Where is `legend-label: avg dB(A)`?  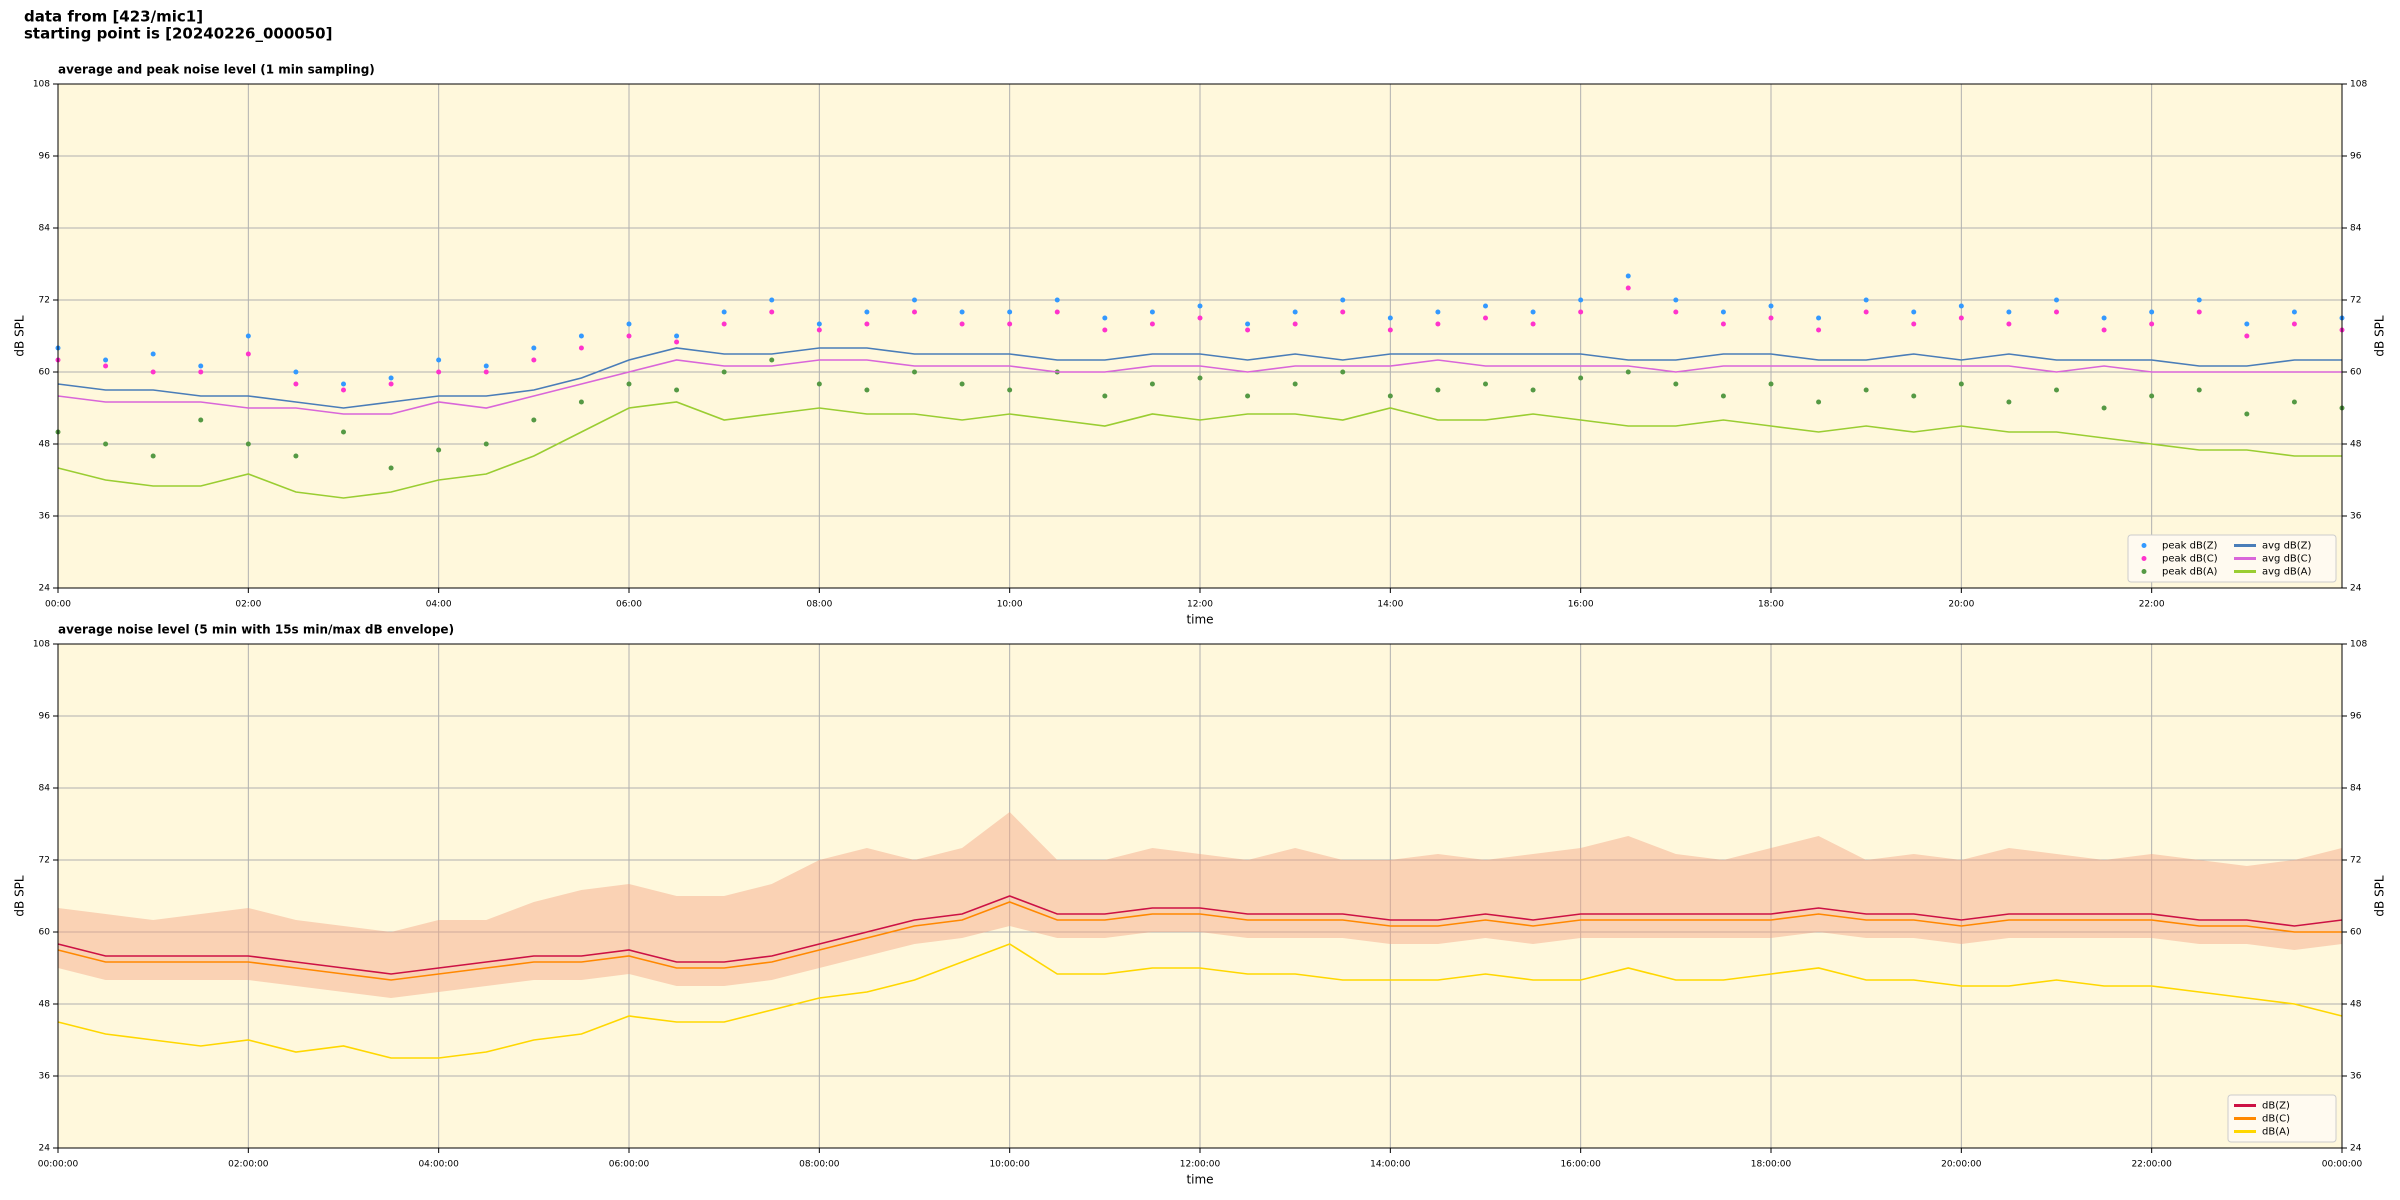 legend-label: avg dB(A) is located at coordinates (2287, 572).